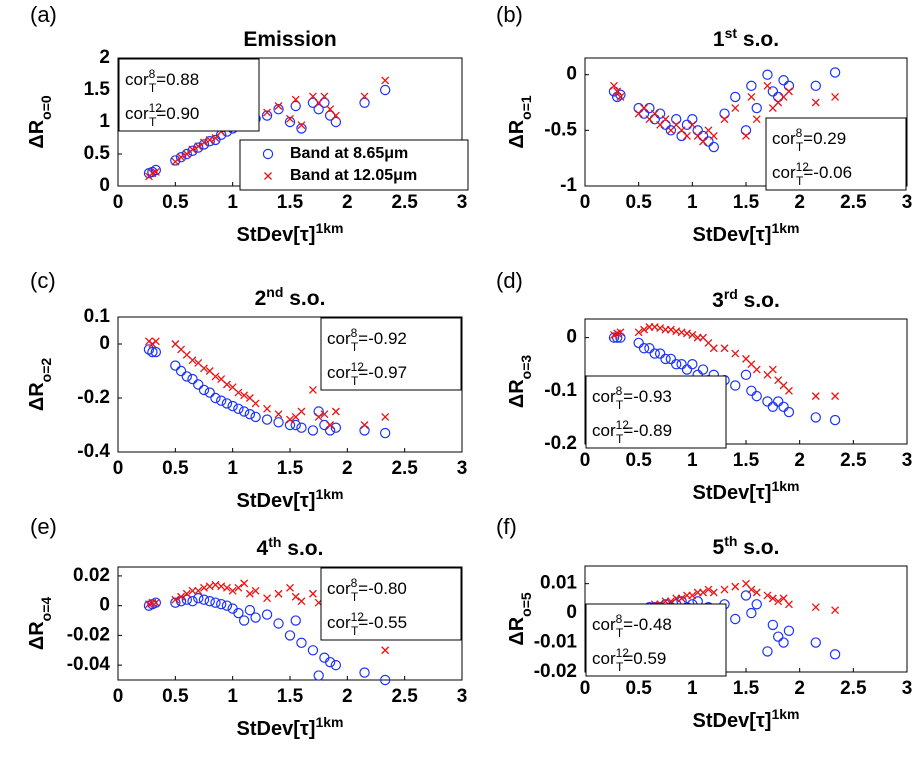  What do you see at coordinates (40, 624) in the screenshot?
I see `y-axis-label: ΔRo=4` at bounding box center [40, 624].